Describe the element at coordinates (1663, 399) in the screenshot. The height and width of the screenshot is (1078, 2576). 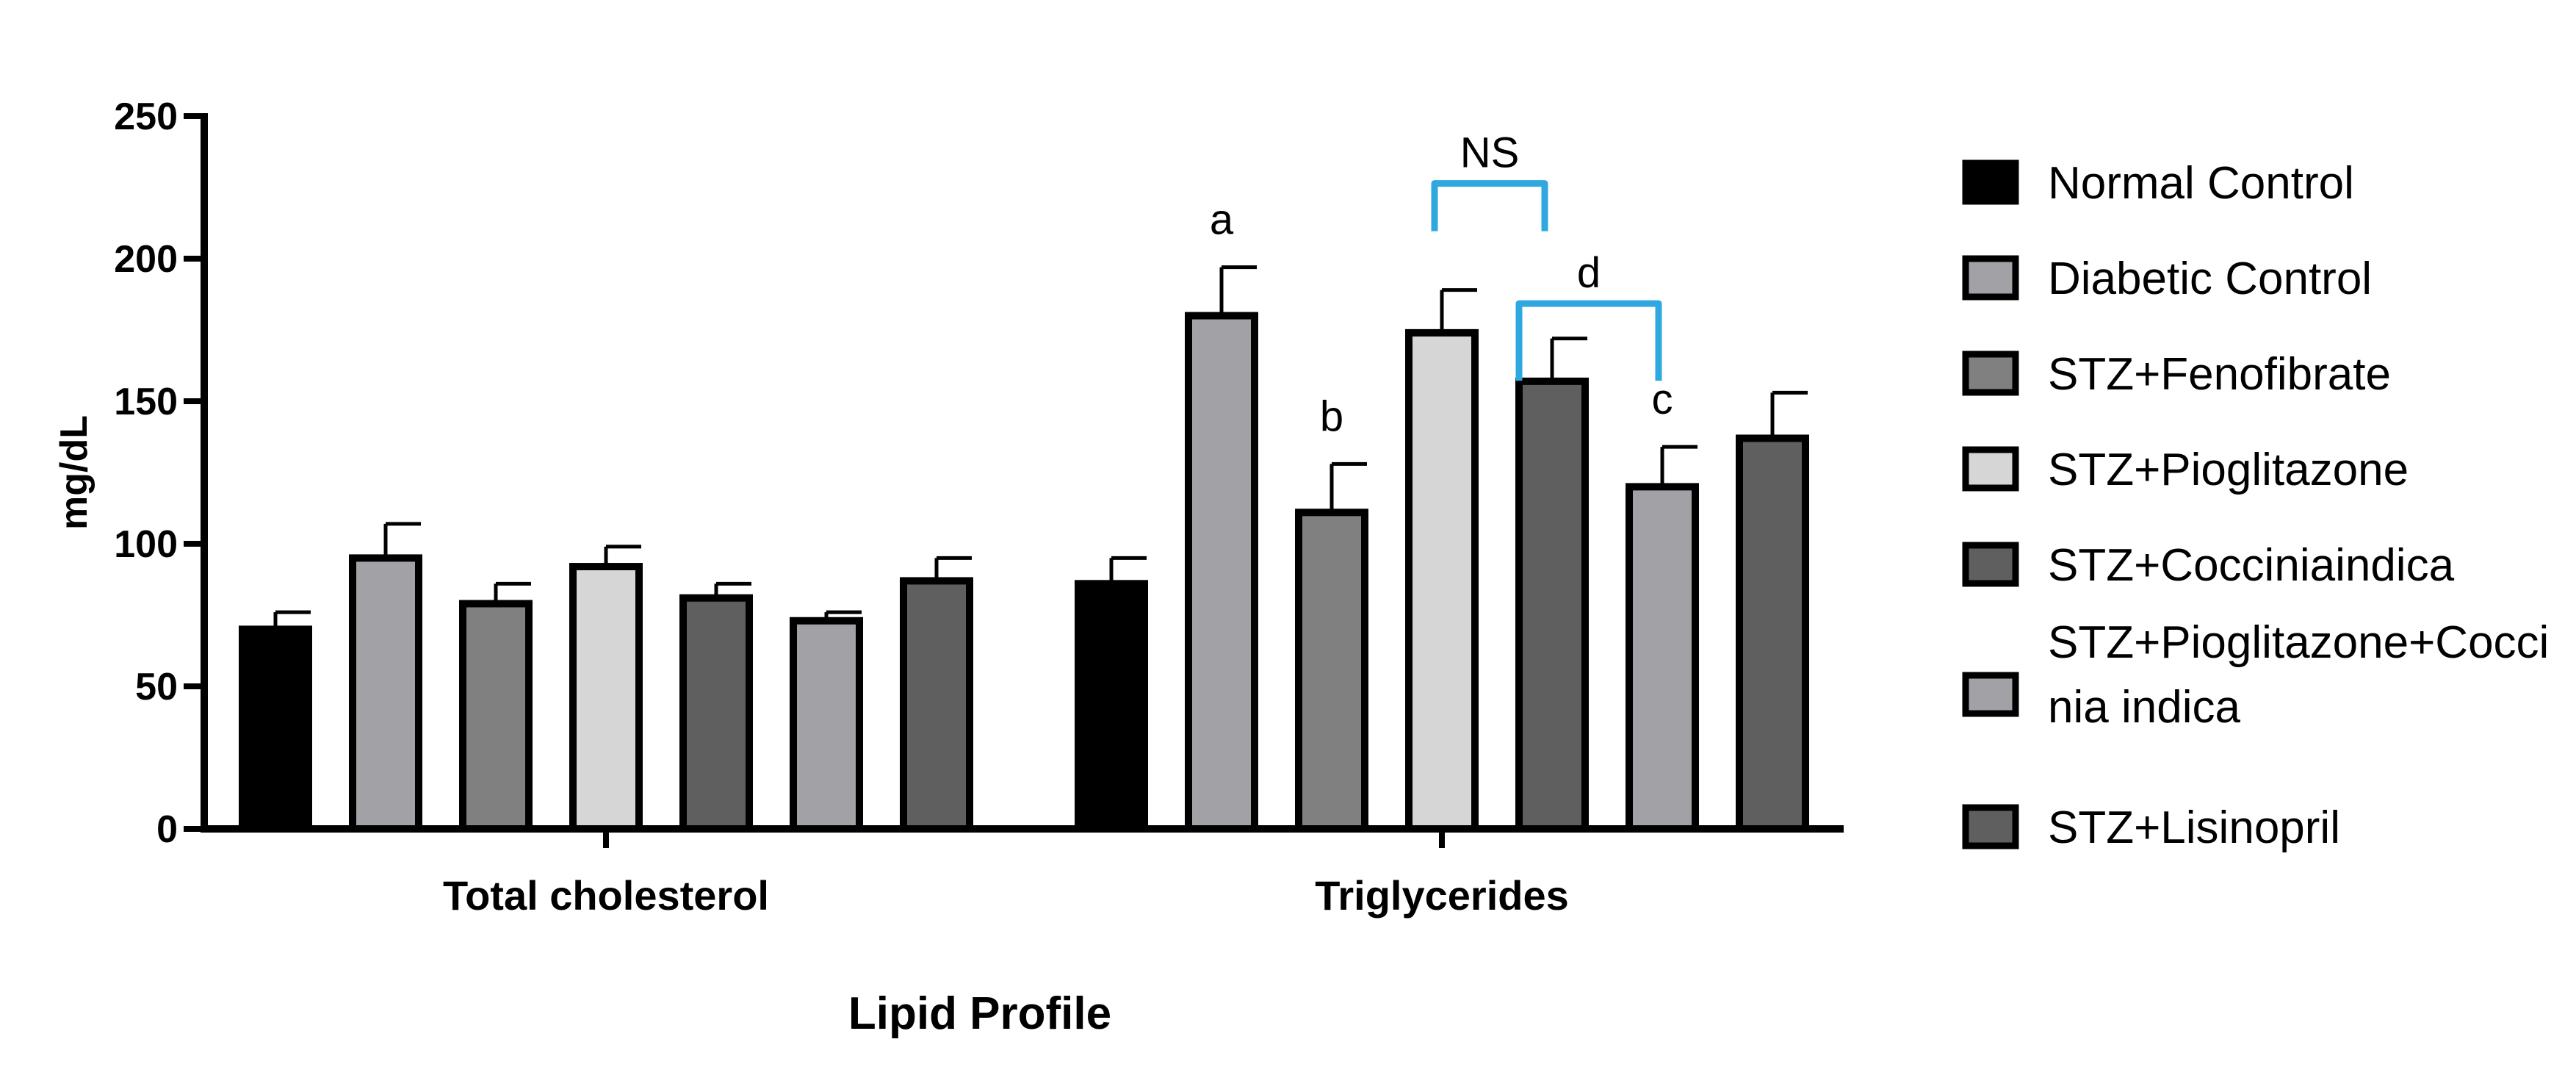
I see `significance-letter: c` at that location.